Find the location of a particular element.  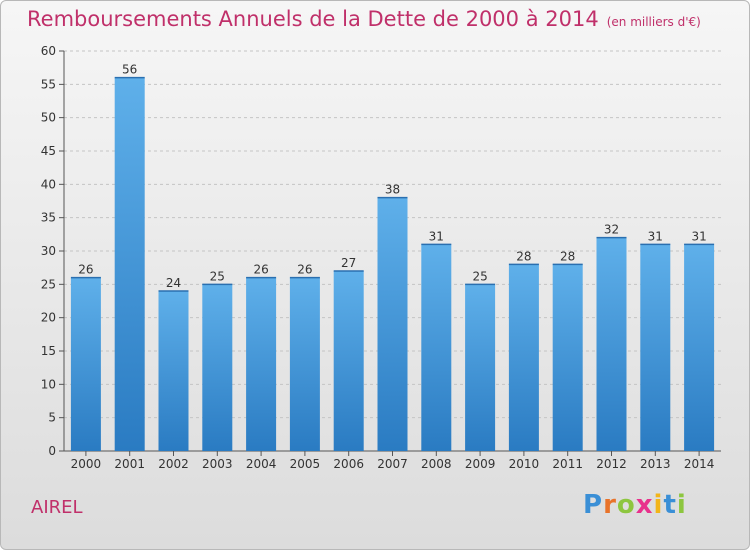

logo-letter: t is located at coordinates (670, 505).